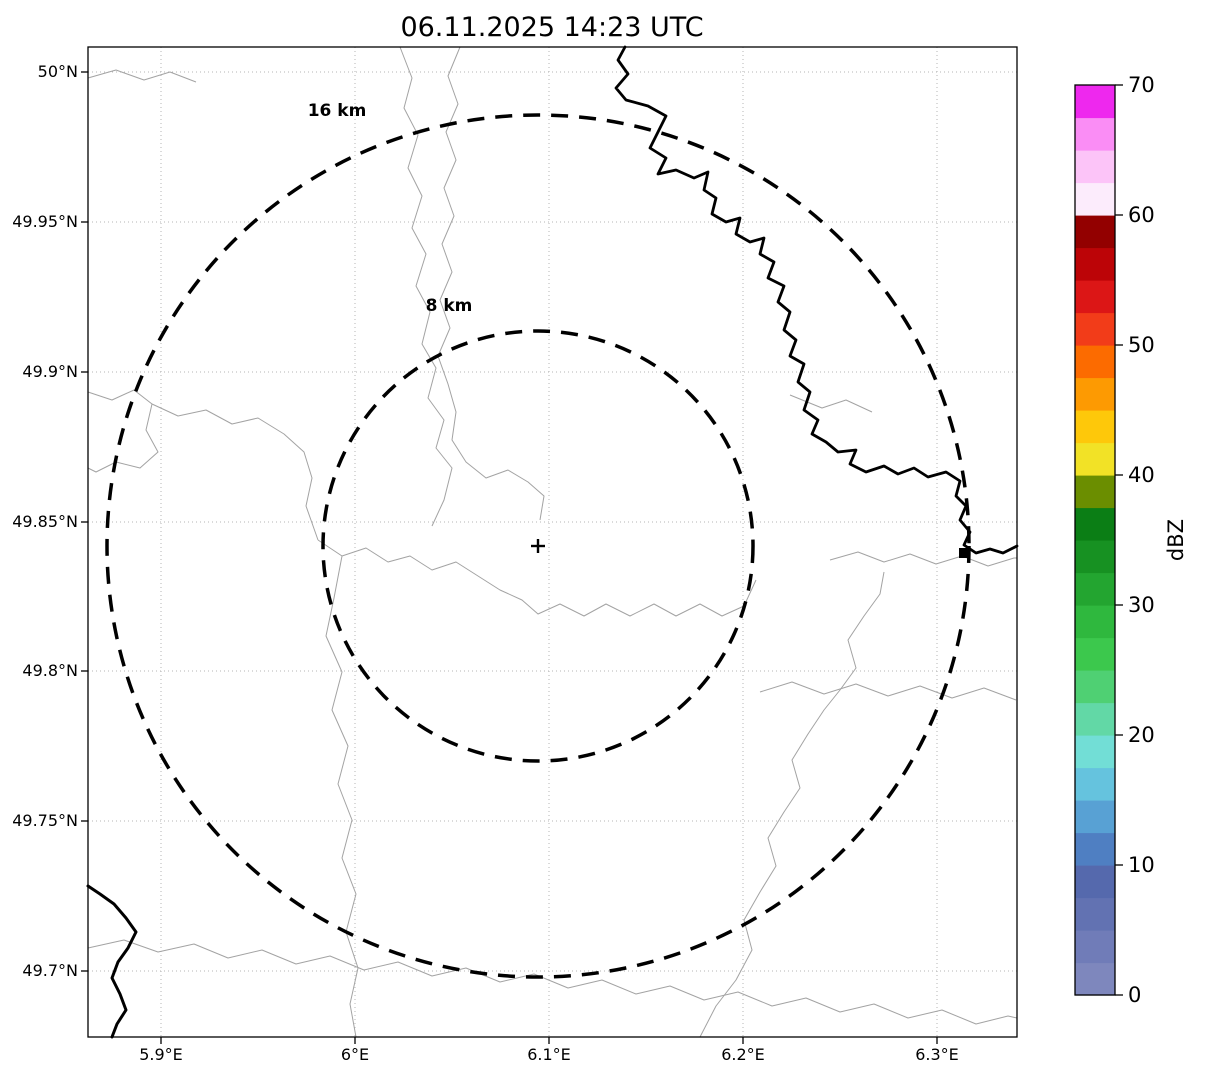 This screenshot has height=1073, width=1207. I want to click on x-tick-label: 6.1°E, so click(549, 1054).